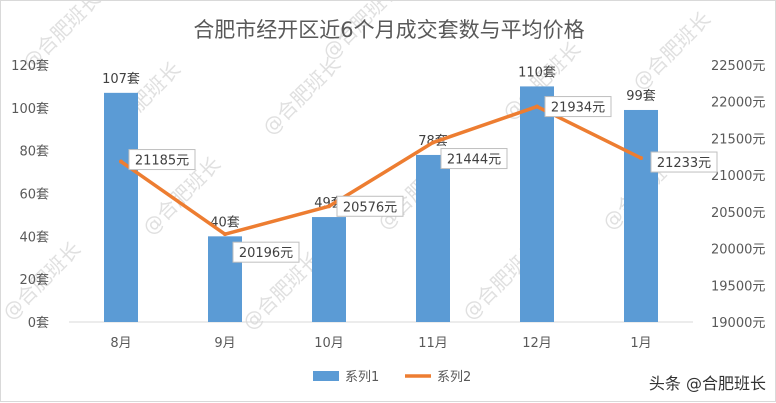 Image resolution: width=776 pixels, height=403 pixels. Describe the element at coordinates (388, 30) in the screenshot. I see `chart-title: 合肥市经开区近6个月成交套数与平均价格` at that location.